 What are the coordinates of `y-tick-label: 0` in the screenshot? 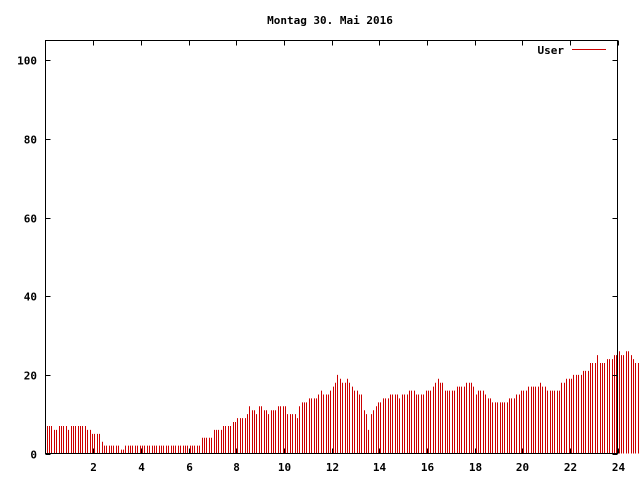 It's located at (33, 455).